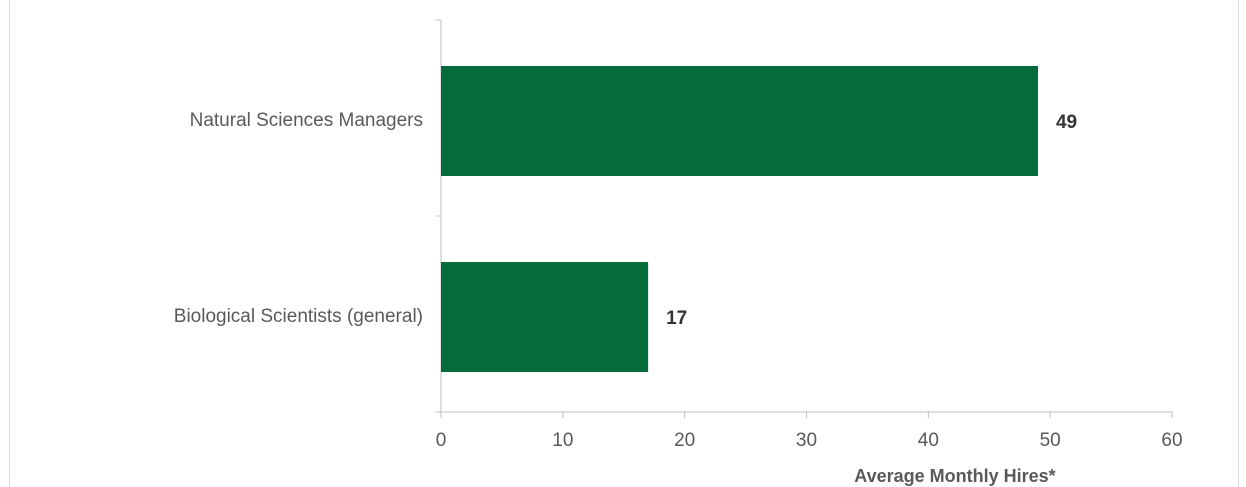 The height and width of the screenshot is (487, 1246). What do you see at coordinates (684, 440) in the screenshot?
I see `x-tick-label: 20` at bounding box center [684, 440].